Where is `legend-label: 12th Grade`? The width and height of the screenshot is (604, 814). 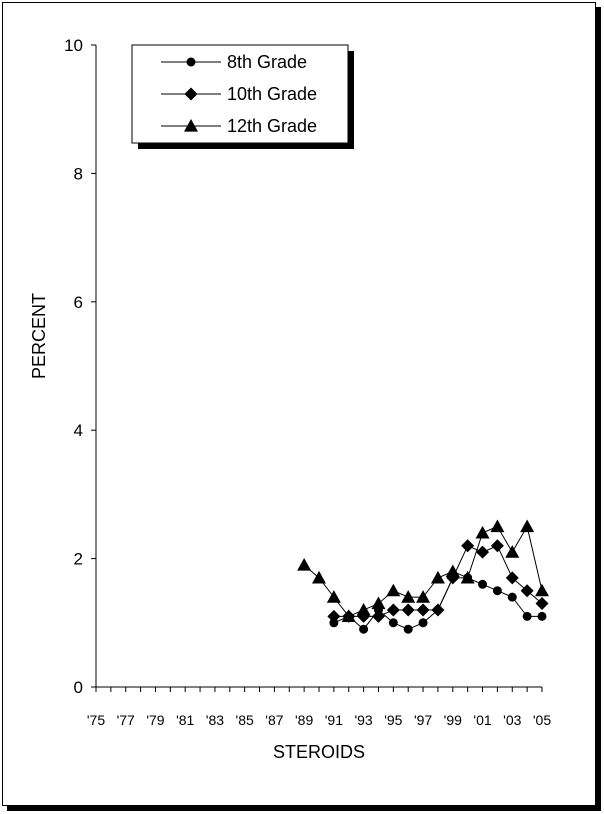
legend-label: 12th Grade is located at coordinates (272, 126).